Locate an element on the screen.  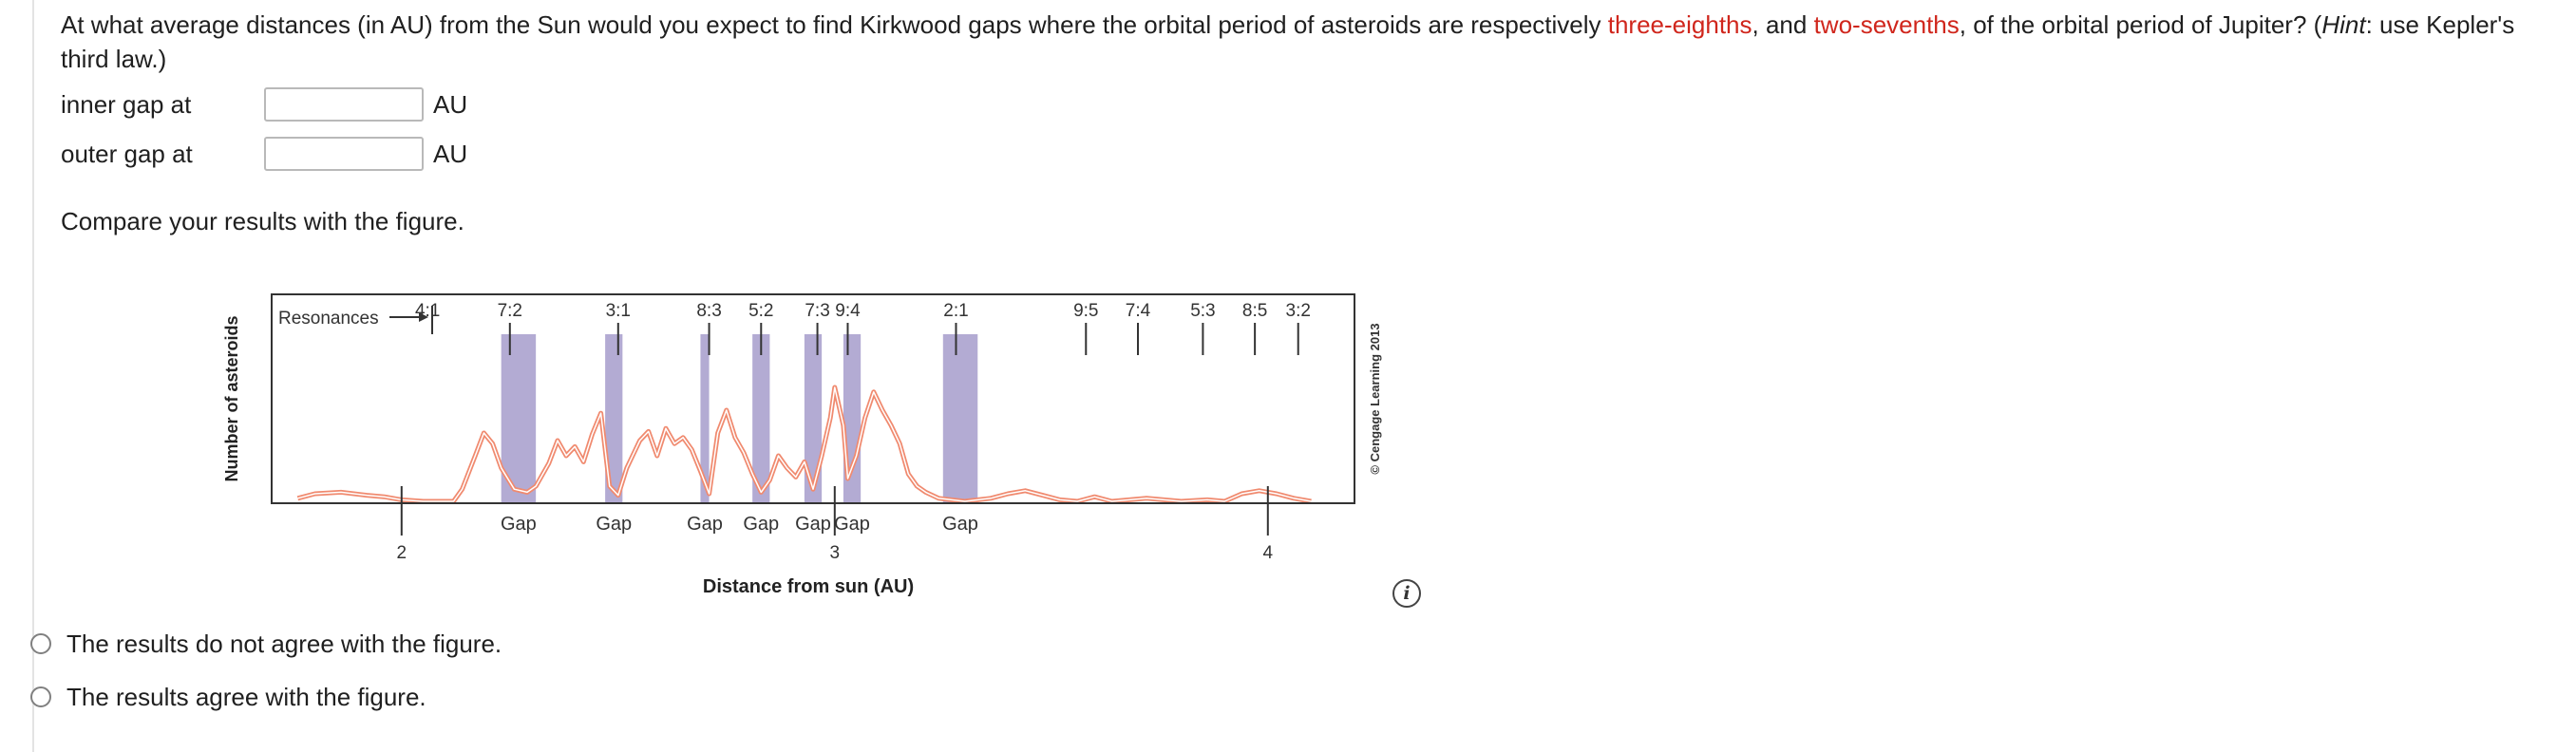
resonances-label: Resonances is located at coordinates (328, 319).